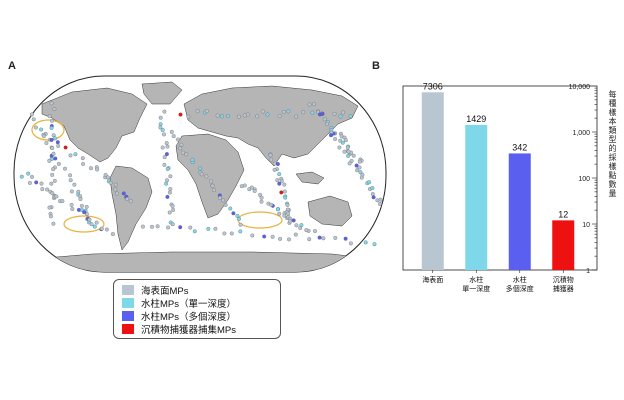 This screenshot has height=400, width=624. I want to click on legend-item-water-multi: 水柱MPs（多個深度）, so click(201, 316).